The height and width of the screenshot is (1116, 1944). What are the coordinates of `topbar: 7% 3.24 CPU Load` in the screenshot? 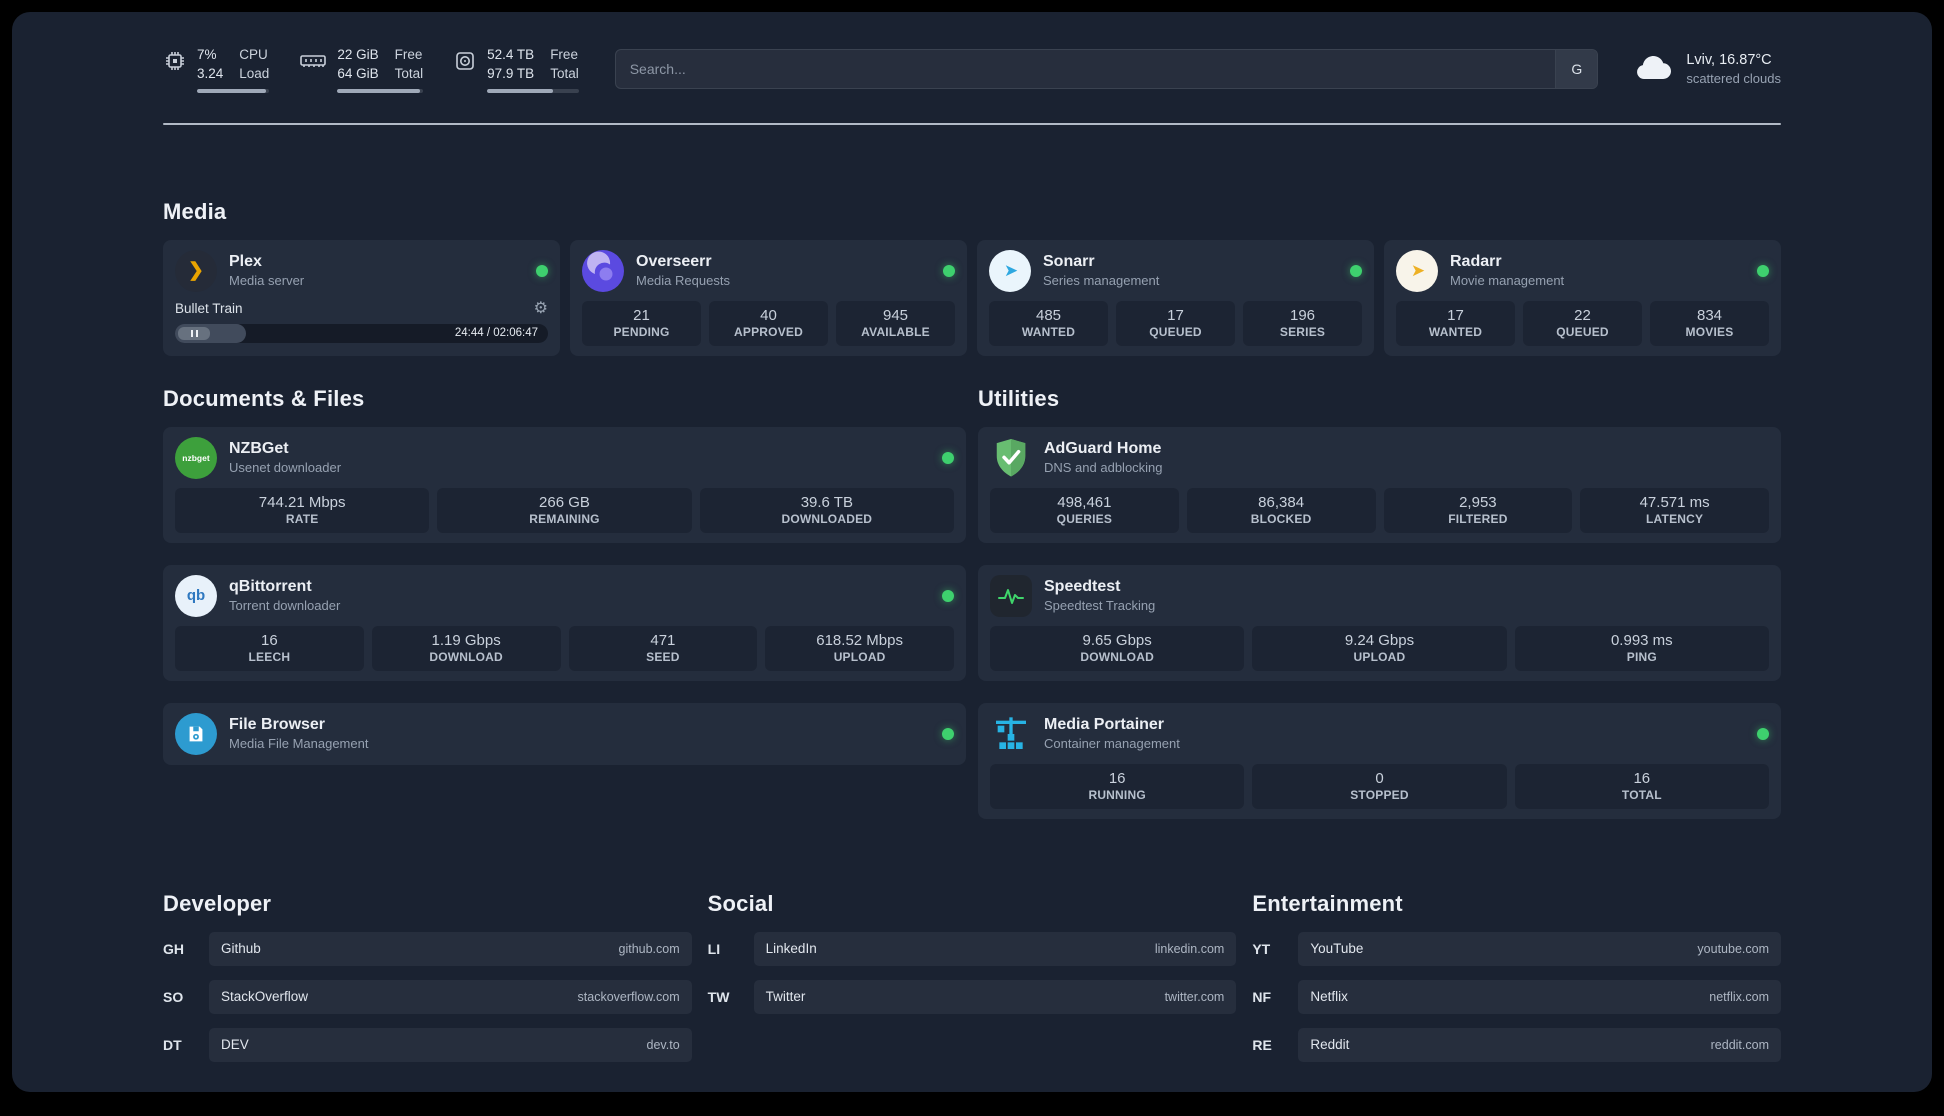 It's located at (972, 52).